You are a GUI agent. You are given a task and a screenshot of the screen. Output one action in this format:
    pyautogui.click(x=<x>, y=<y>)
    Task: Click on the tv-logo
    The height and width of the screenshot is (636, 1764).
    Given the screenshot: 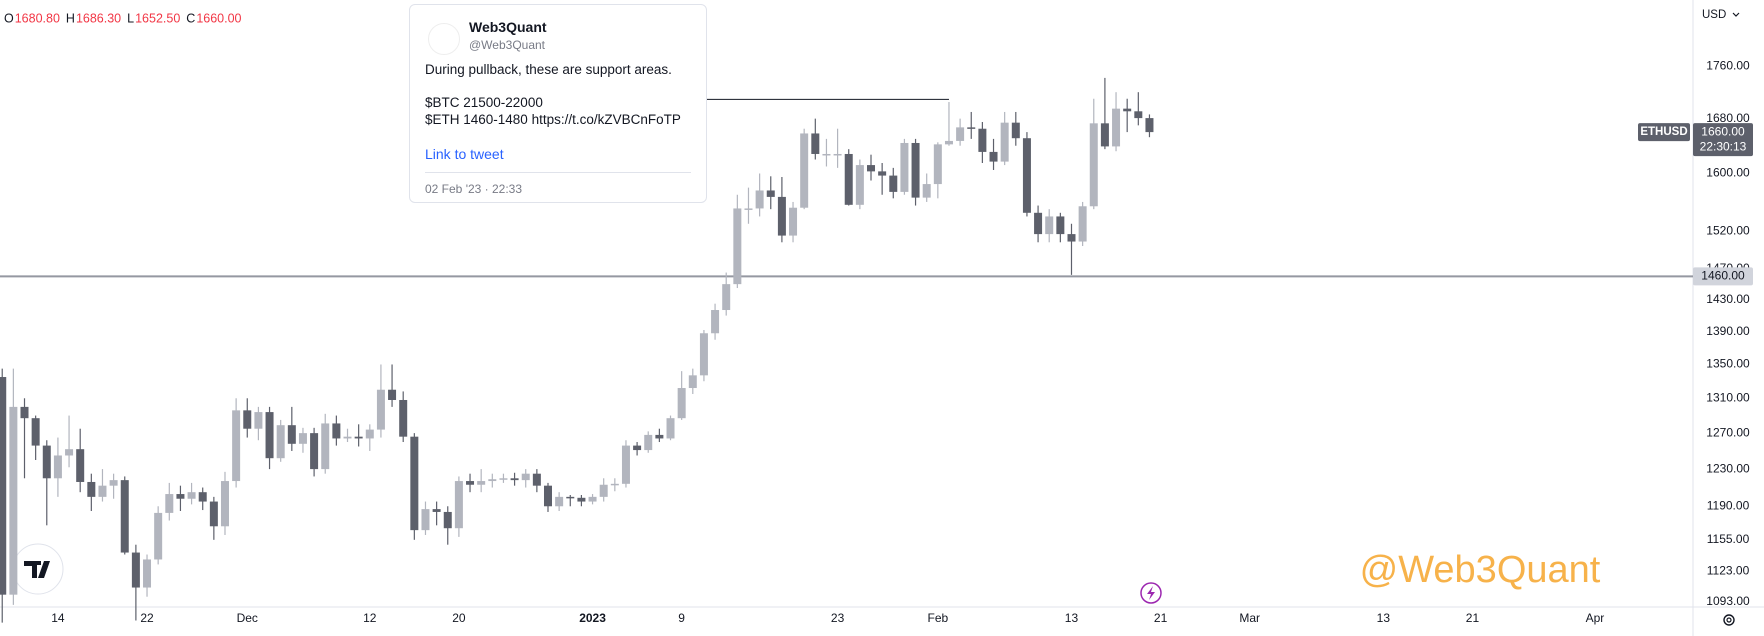 What is the action you would take?
    pyautogui.click(x=38, y=569)
    